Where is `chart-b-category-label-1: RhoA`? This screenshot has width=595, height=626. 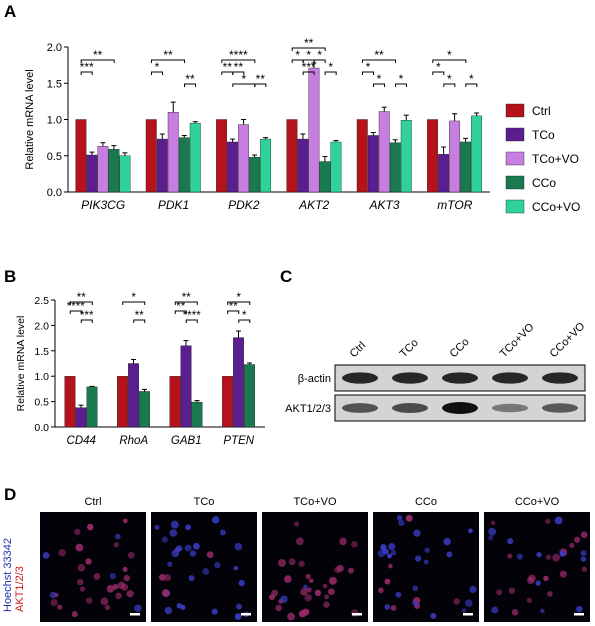 chart-b-category-label-1: RhoA is located at coordinates (133, 441).